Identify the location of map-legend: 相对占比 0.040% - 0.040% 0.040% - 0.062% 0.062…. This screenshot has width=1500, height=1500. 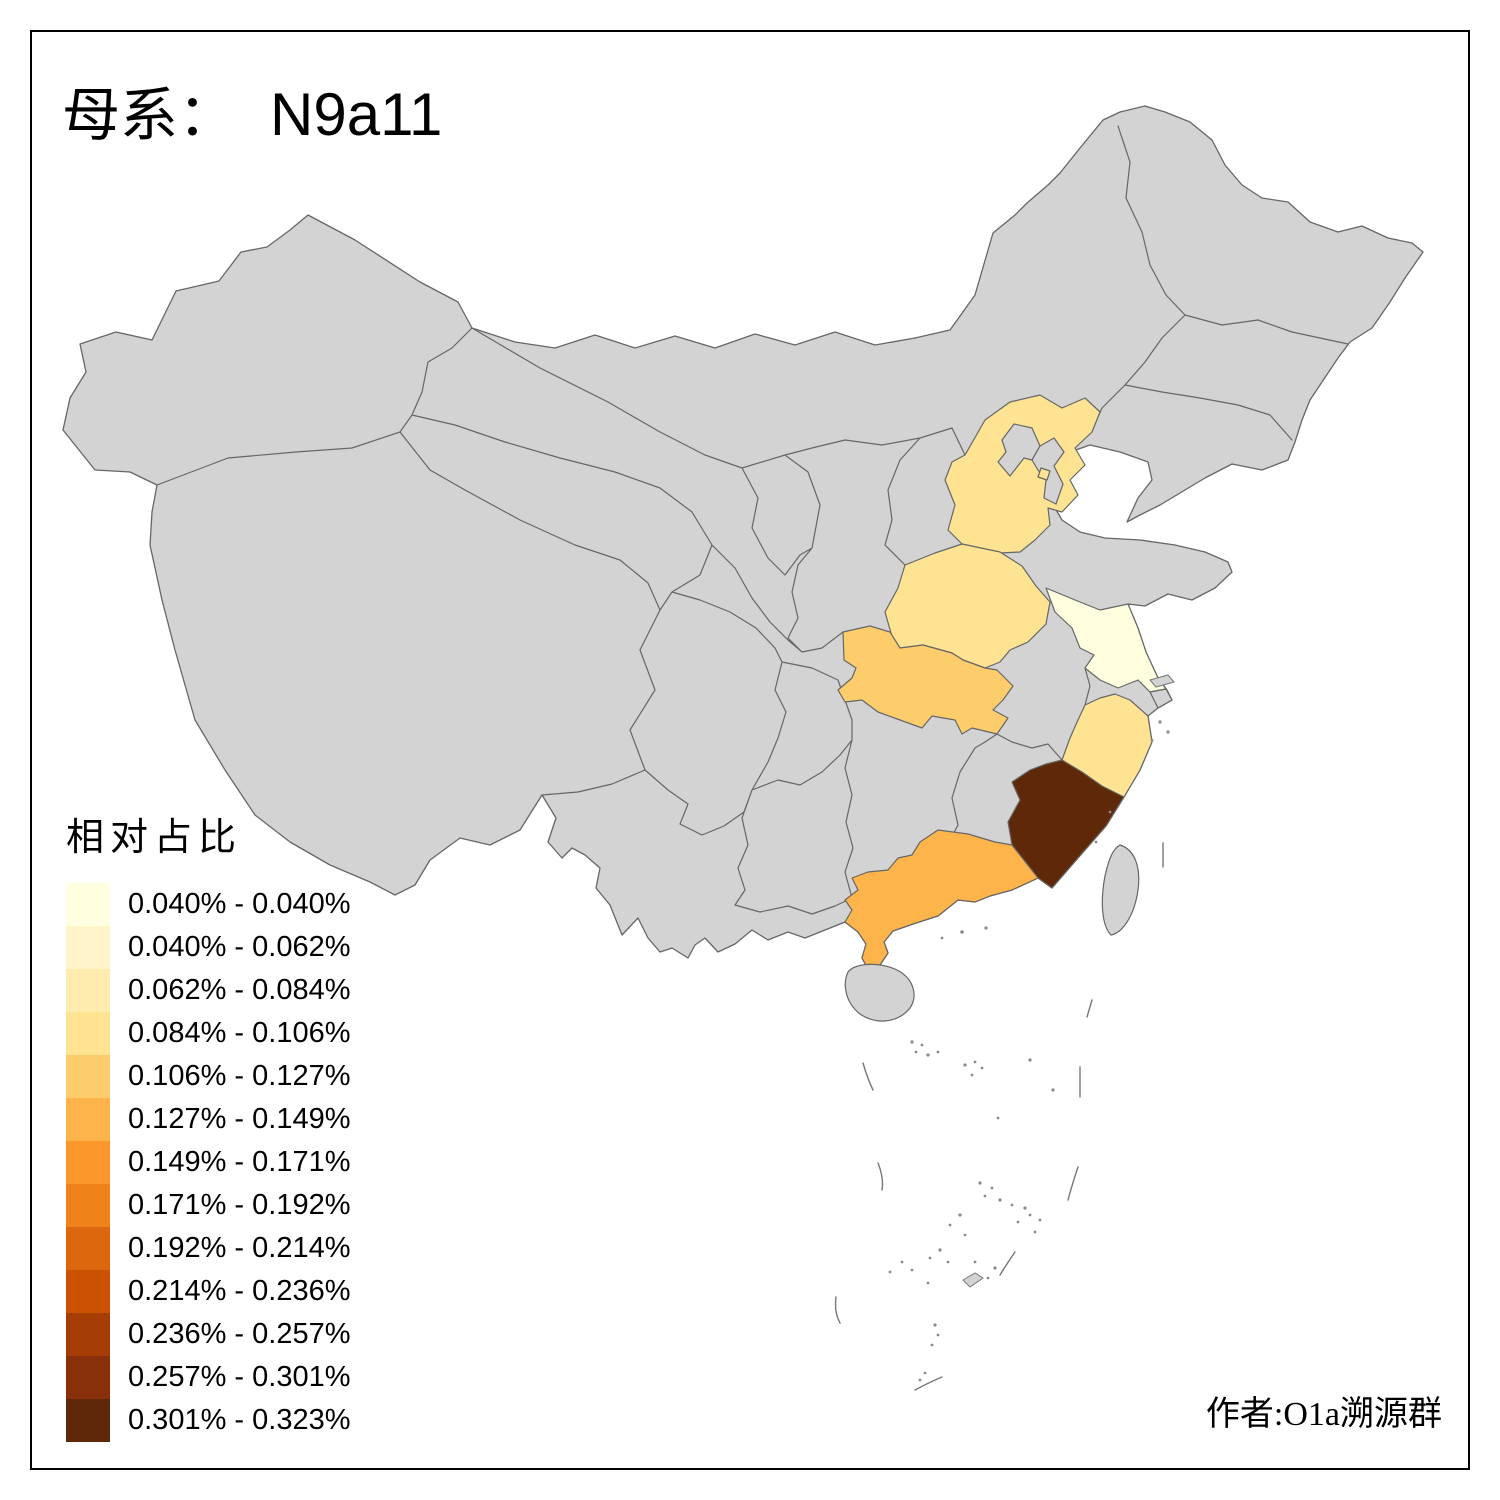
(208, 1124).